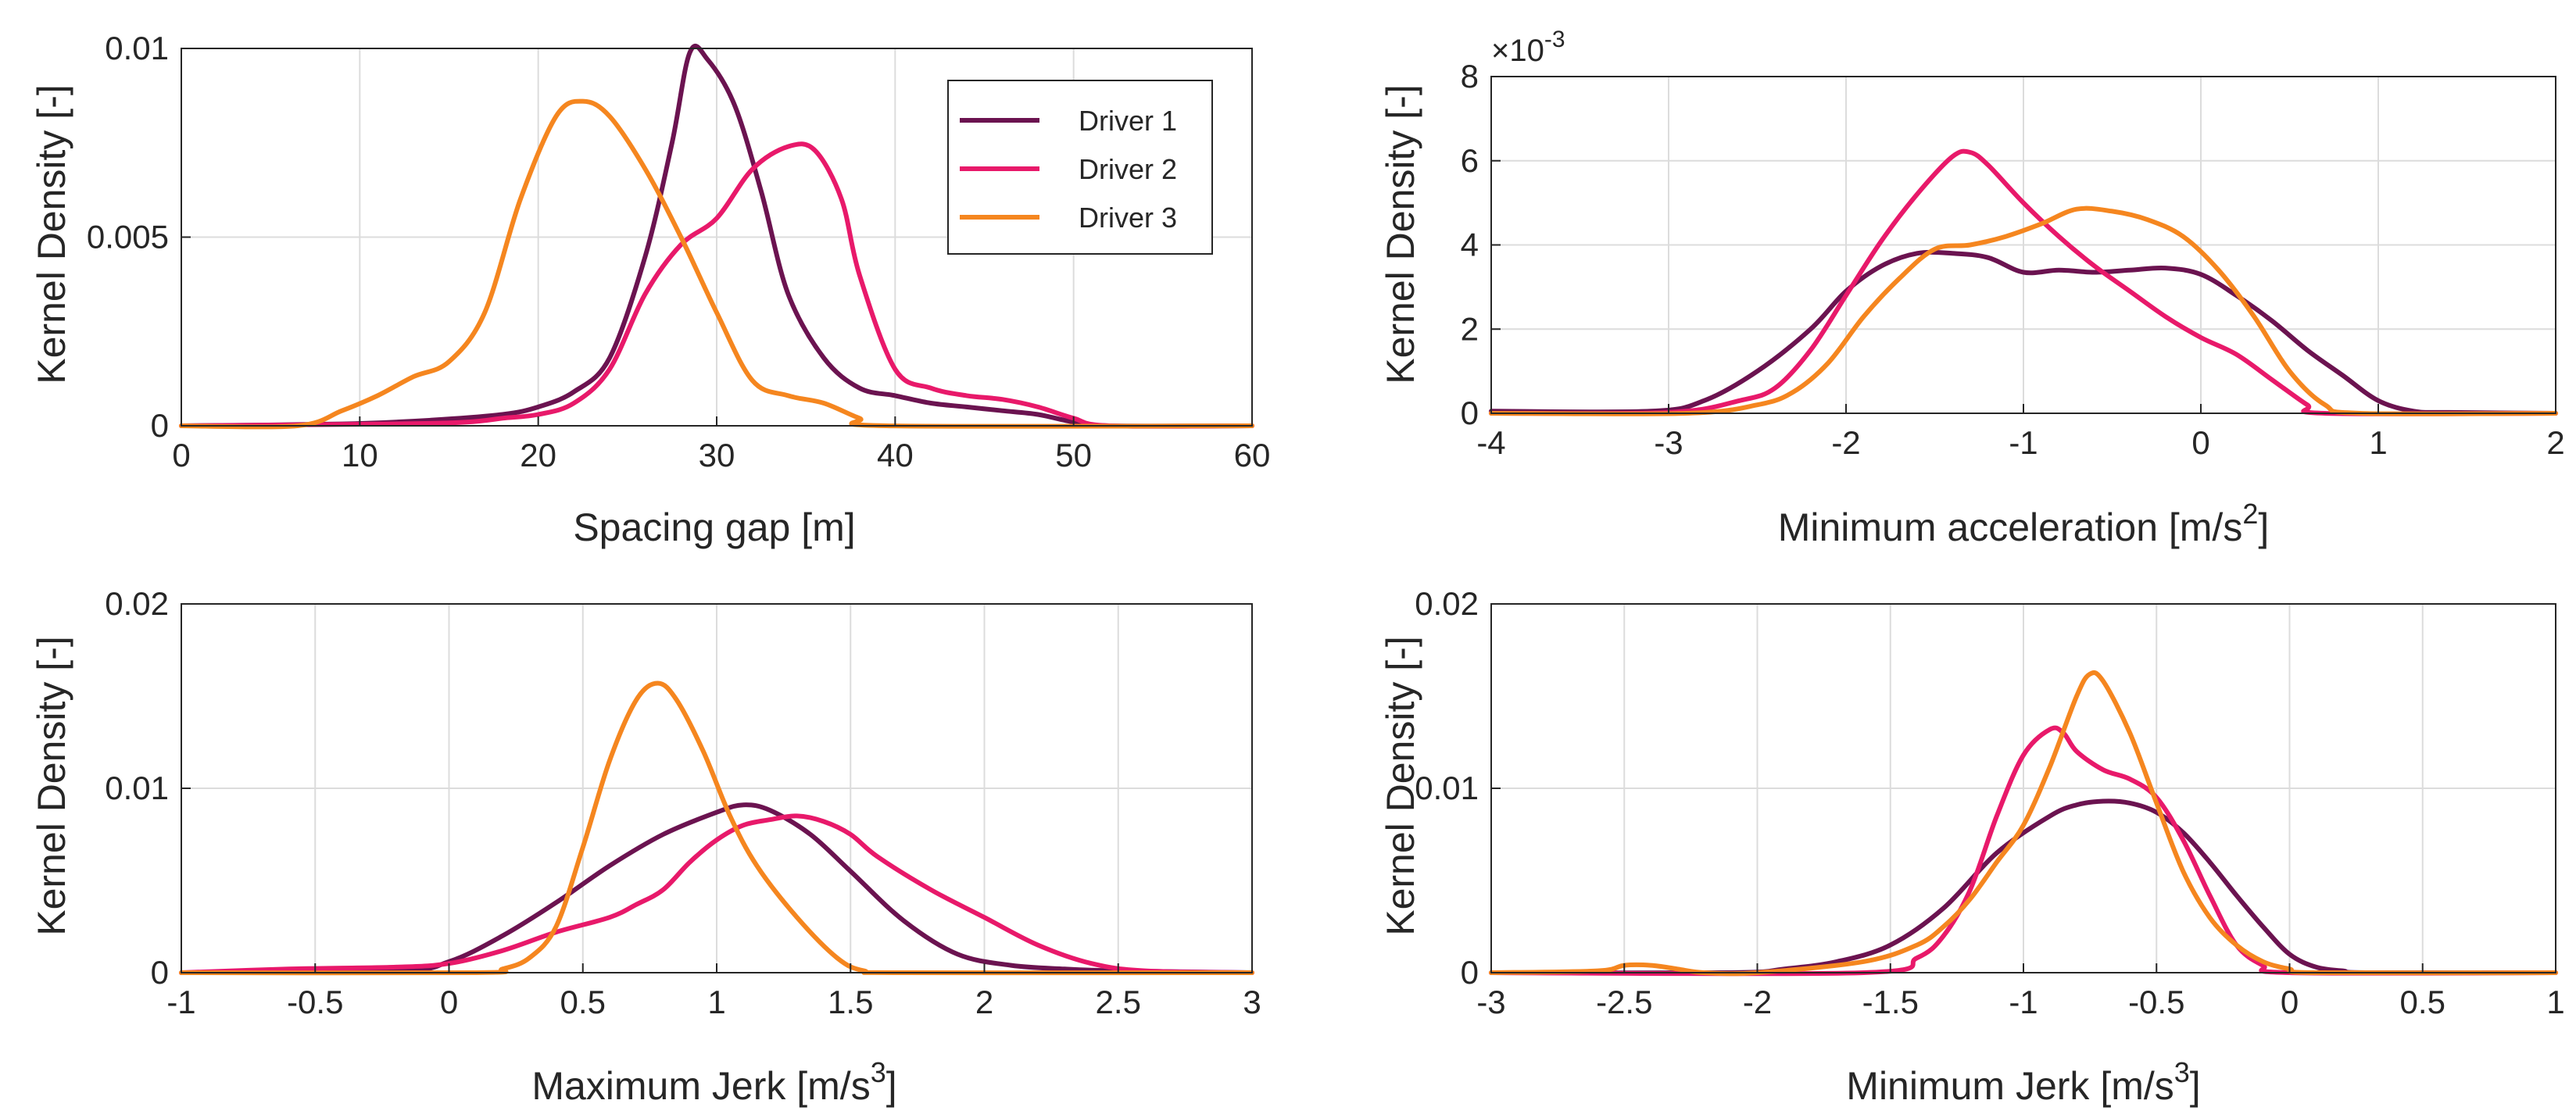 The width and height of the screenshot is (2576, 1118). I want to click on x-tick-labels: 0 10 20 30 40 50 60, so click(721, 445).